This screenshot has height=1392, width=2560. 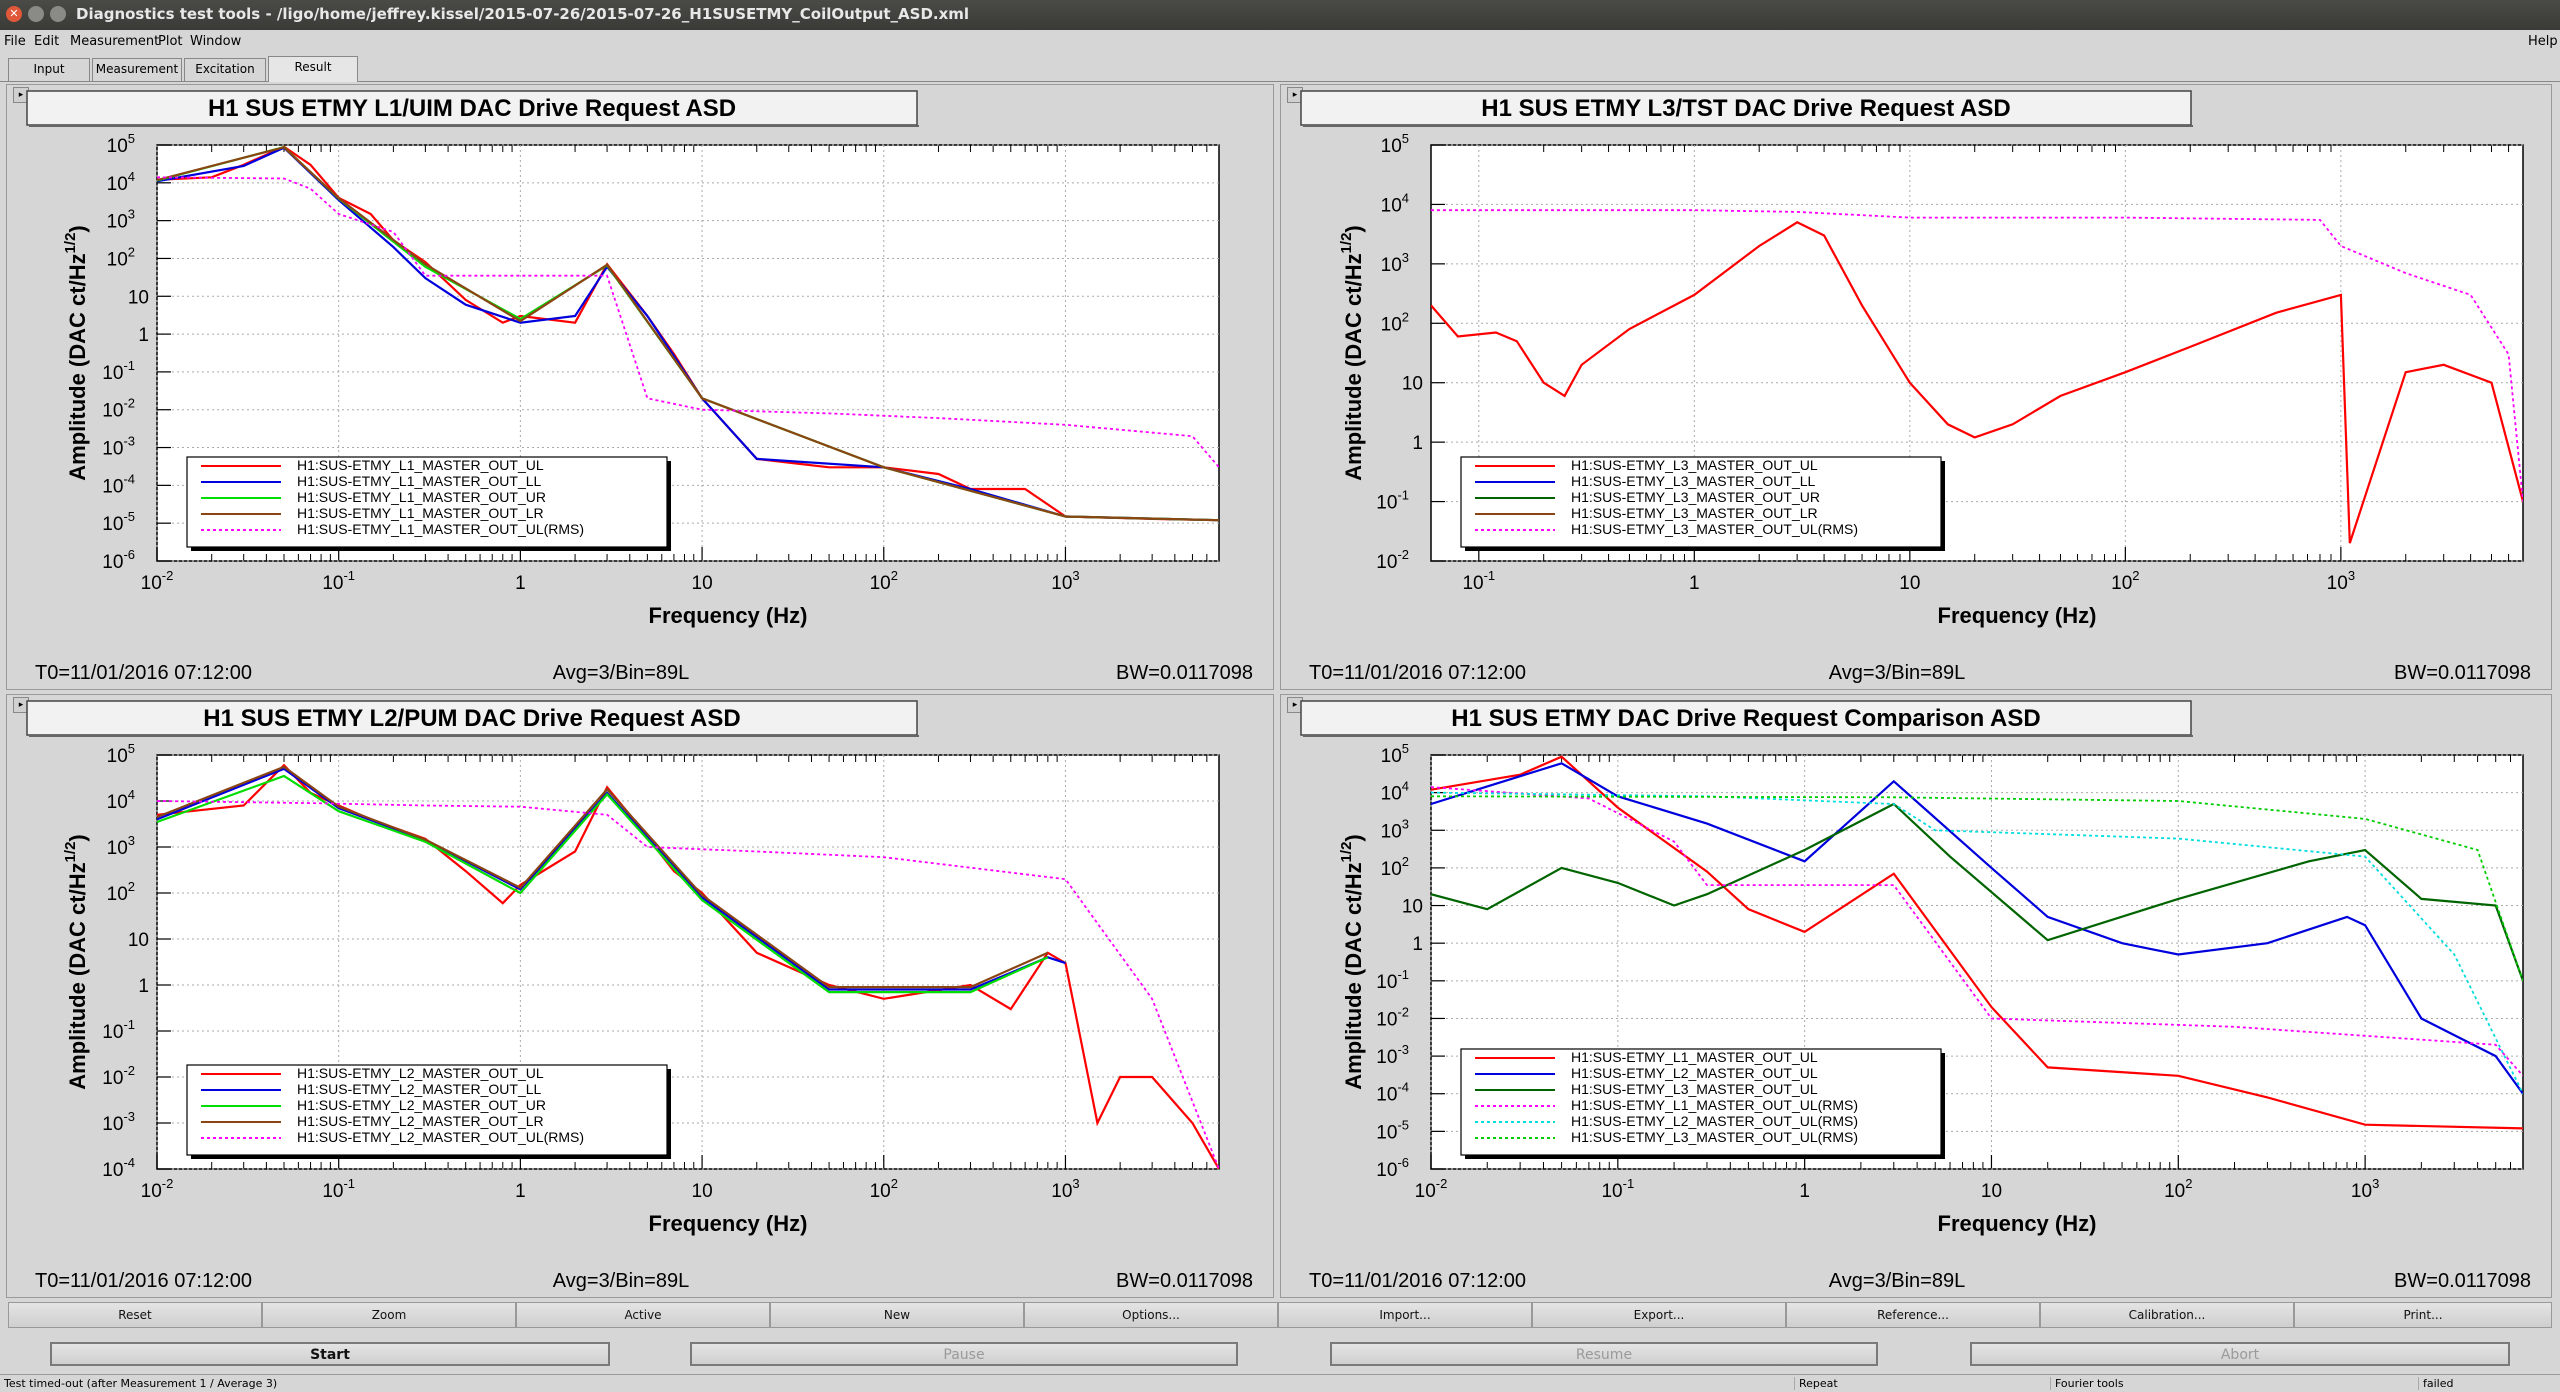 What do you see at coordinates (216, 41) in the screenshot?
I see `menu-window: Window` at bounding box center [216, 41].